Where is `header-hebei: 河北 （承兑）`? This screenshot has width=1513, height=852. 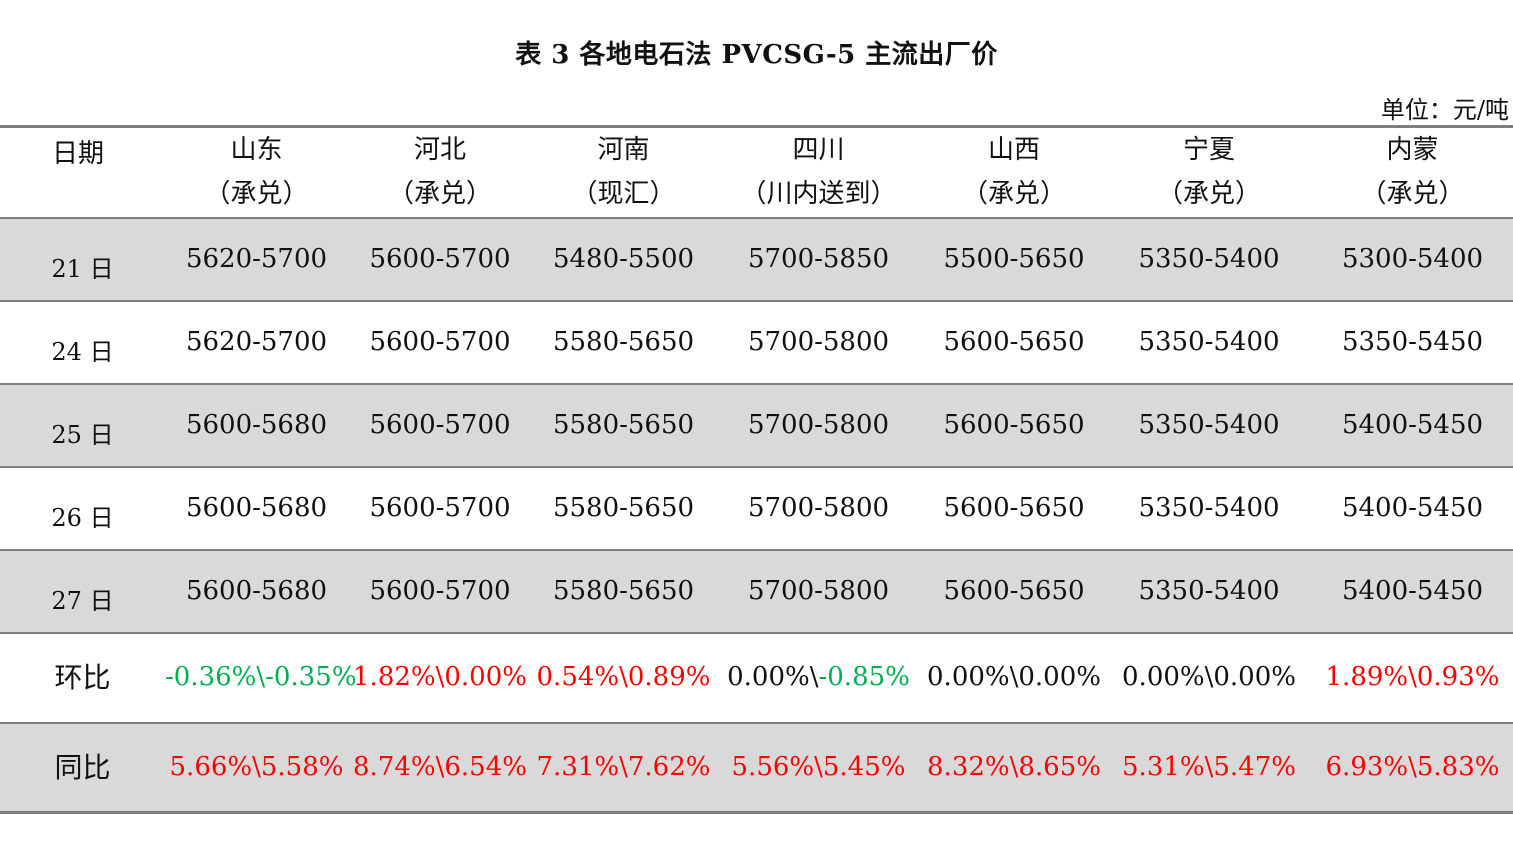 header-hebei: 河北 （承兑） is located at coordinates (439, 172).